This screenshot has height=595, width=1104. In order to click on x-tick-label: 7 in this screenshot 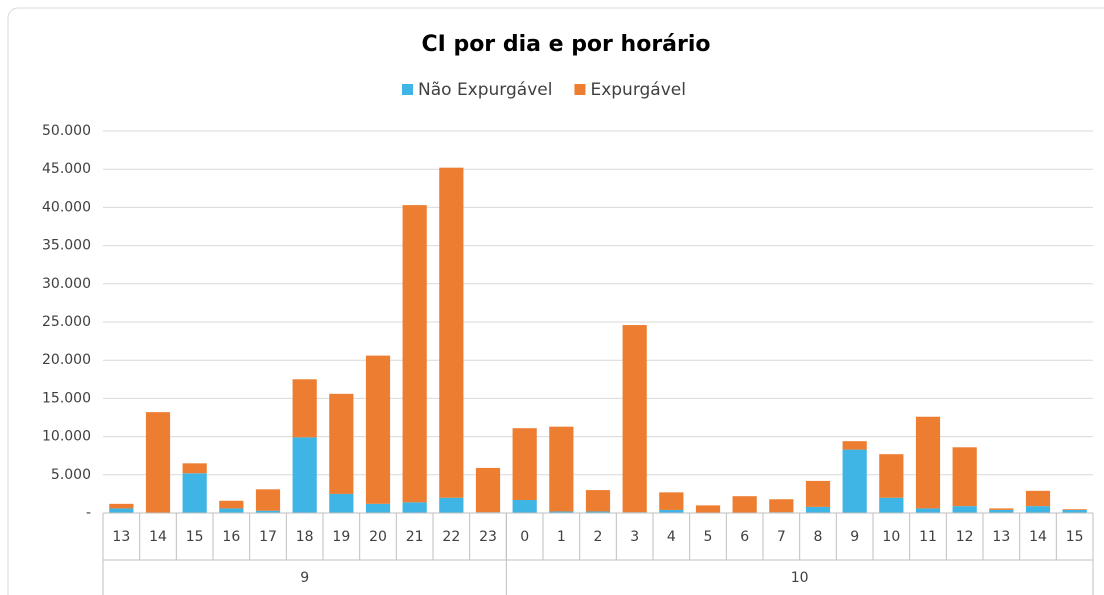, I will do `click(781, 537)`.